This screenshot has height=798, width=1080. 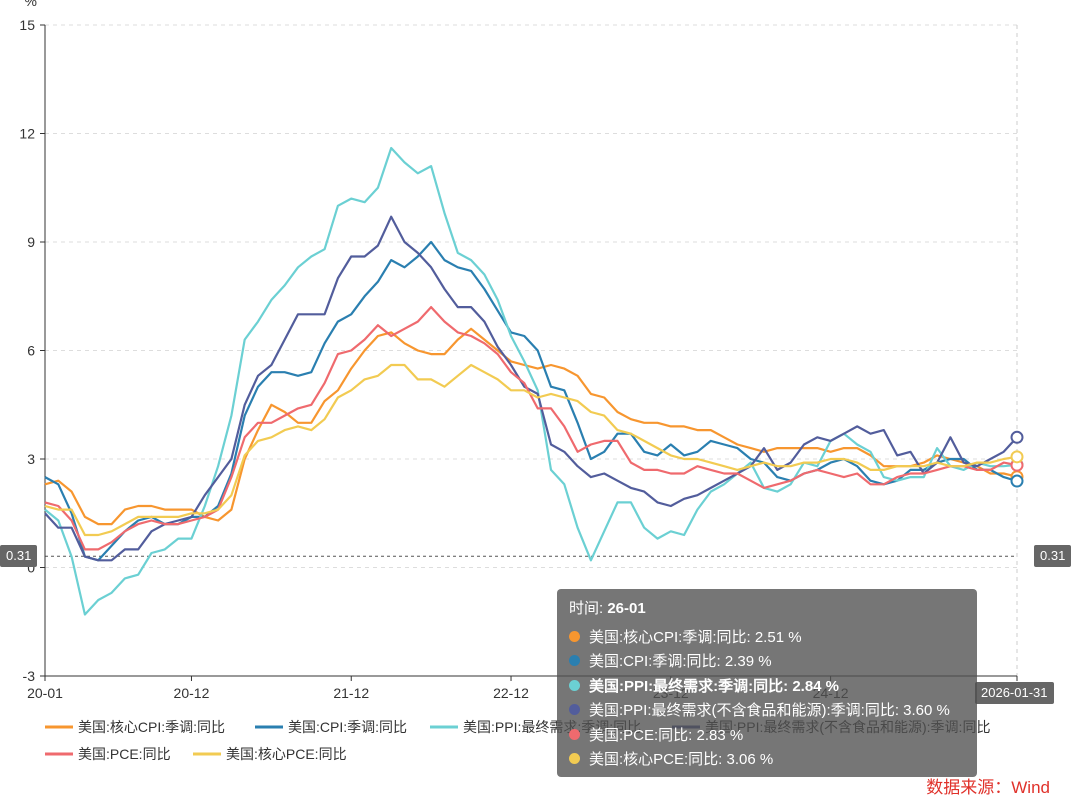 What do you see at coordinates (31, 351) in the screenshot?
I see `y-tick-label: 6` at bounding box center [31, 351].